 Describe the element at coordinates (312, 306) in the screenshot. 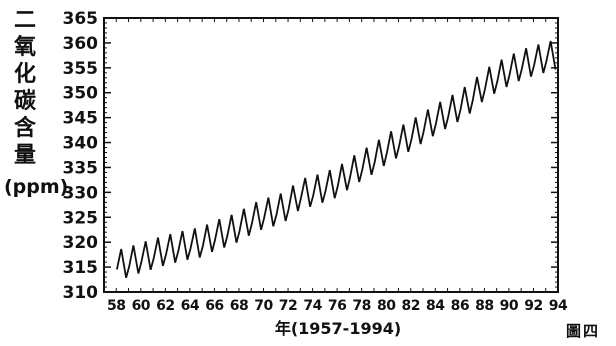

I see `x-tick-label: 74` at that location.